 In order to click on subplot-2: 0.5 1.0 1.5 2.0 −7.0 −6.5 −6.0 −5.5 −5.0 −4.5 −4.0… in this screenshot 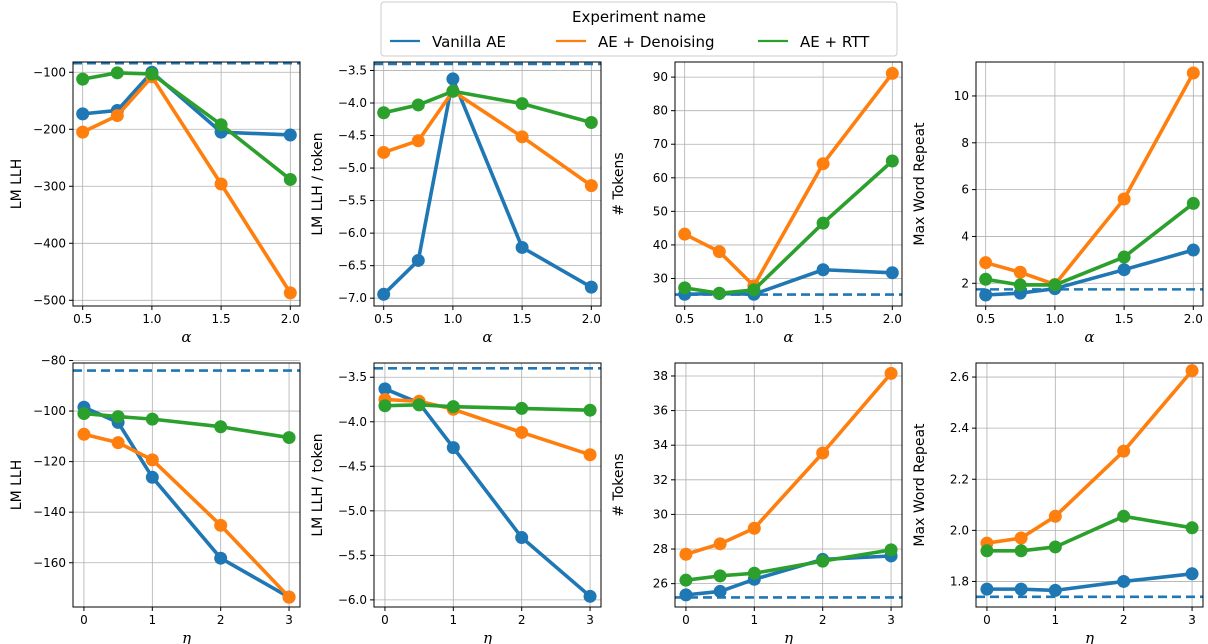, I will do `click(456, 203)`.